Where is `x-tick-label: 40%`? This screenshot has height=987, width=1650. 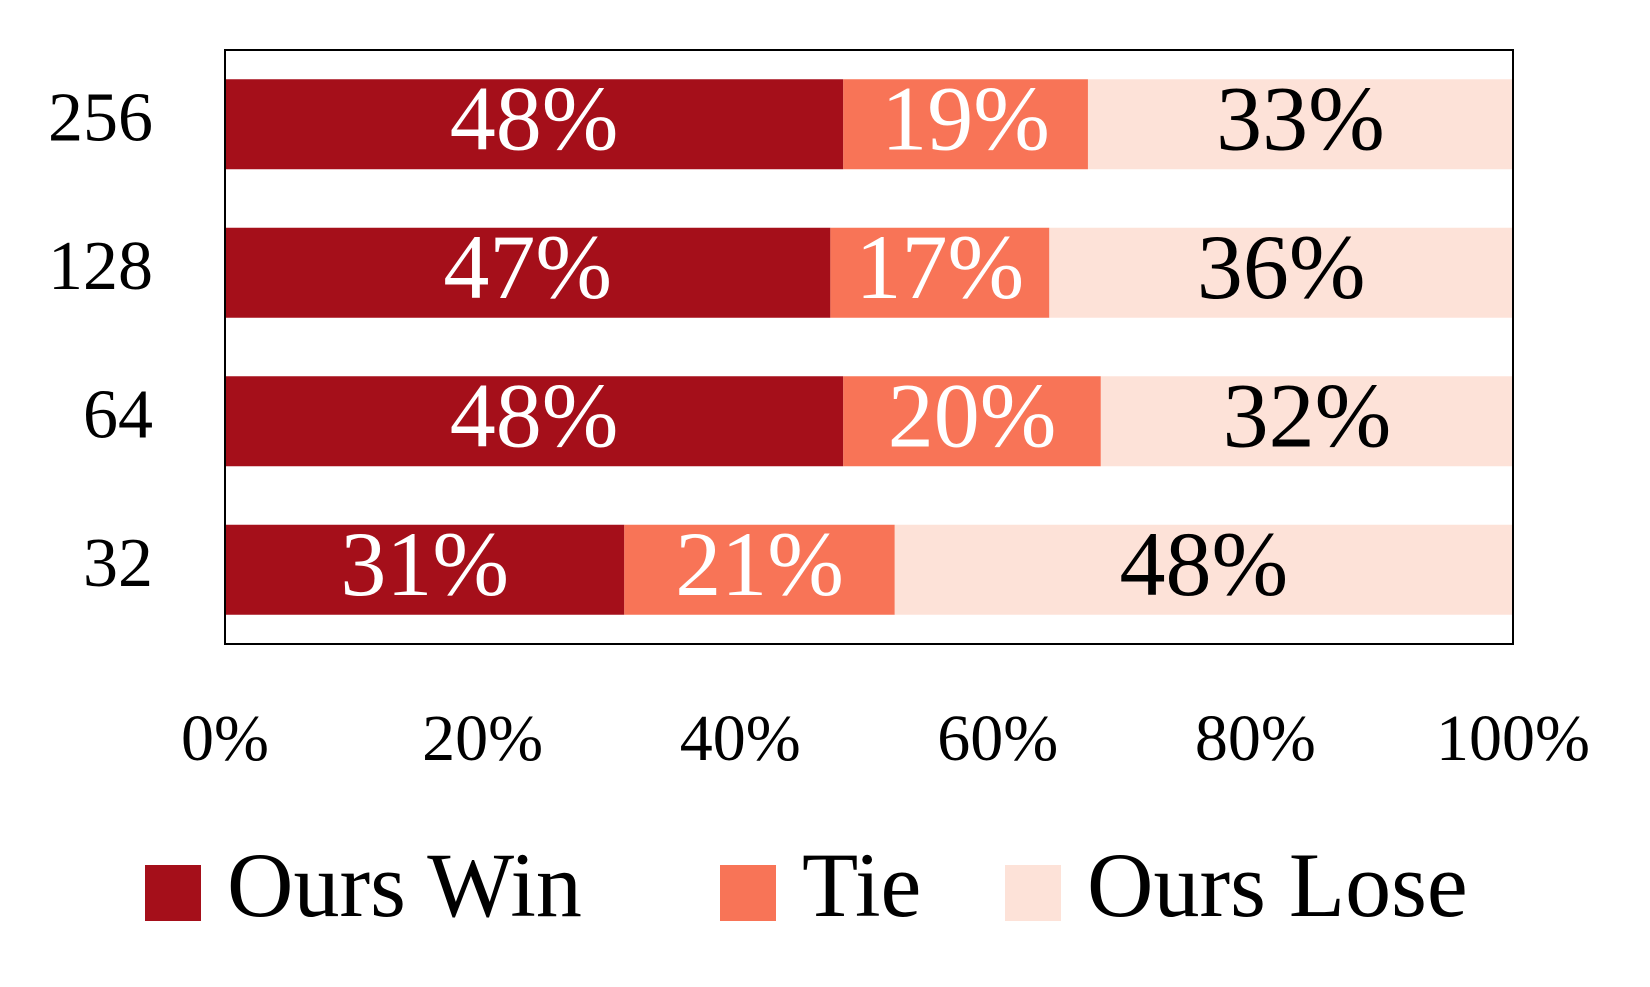
x-tick-label: 40% is located at coordinates (740, 738).